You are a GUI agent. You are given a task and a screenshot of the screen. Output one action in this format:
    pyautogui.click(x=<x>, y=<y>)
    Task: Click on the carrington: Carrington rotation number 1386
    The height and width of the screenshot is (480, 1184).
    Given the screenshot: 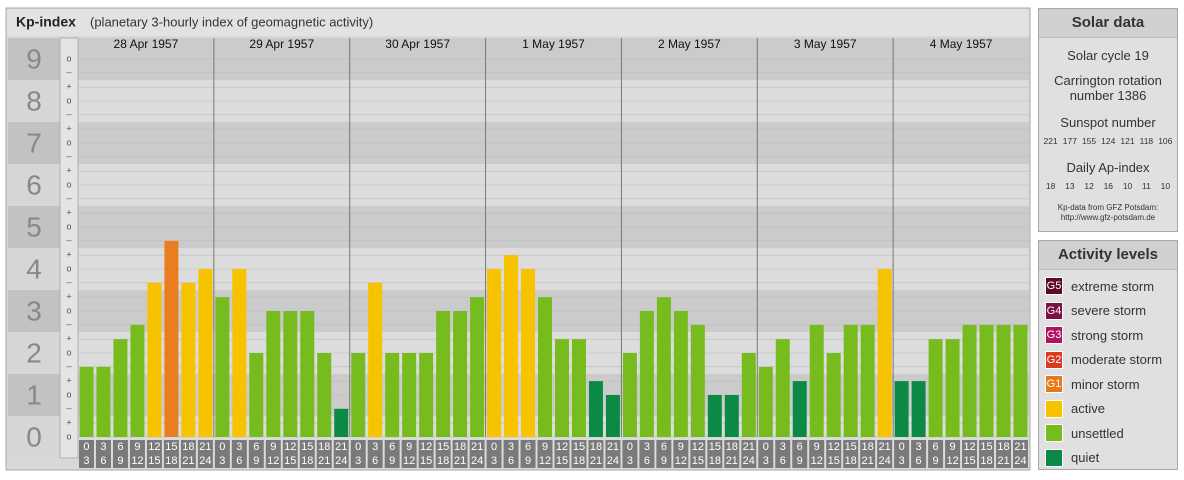 What is the action you would take?
    pyautogui.click(x=1108, y=88)
    